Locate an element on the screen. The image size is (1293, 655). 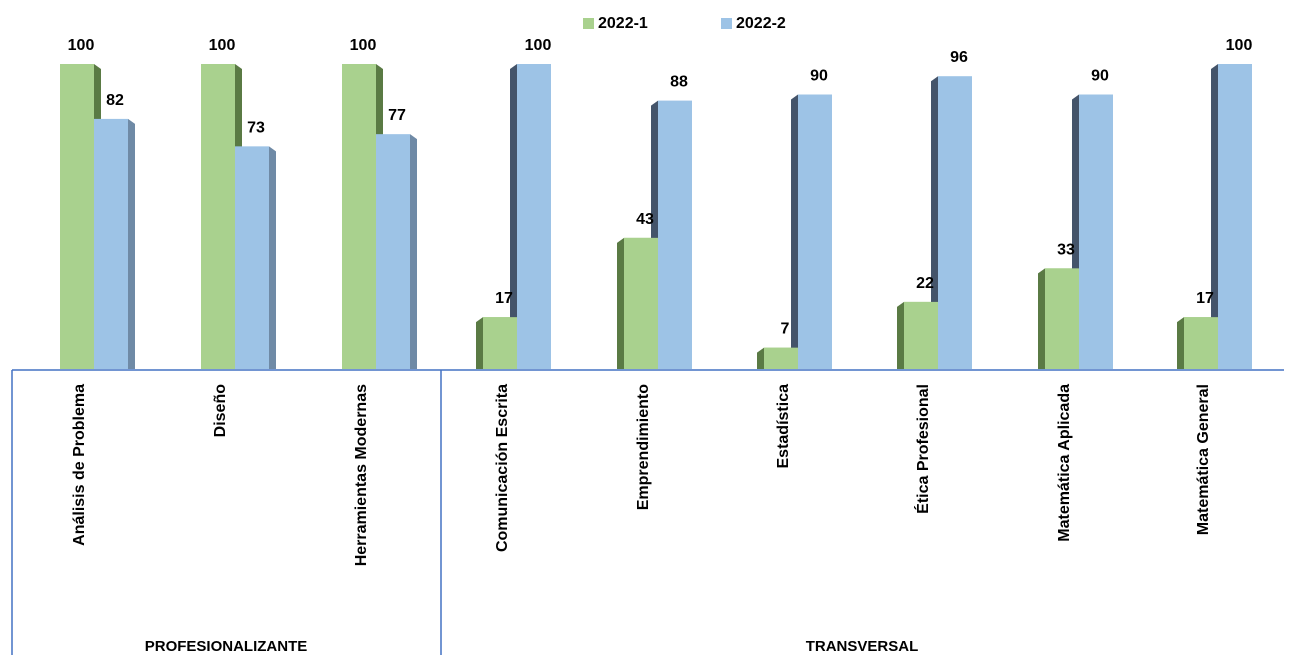
value-label-2022-2-4: 100 is located at coordinates (538, 45).